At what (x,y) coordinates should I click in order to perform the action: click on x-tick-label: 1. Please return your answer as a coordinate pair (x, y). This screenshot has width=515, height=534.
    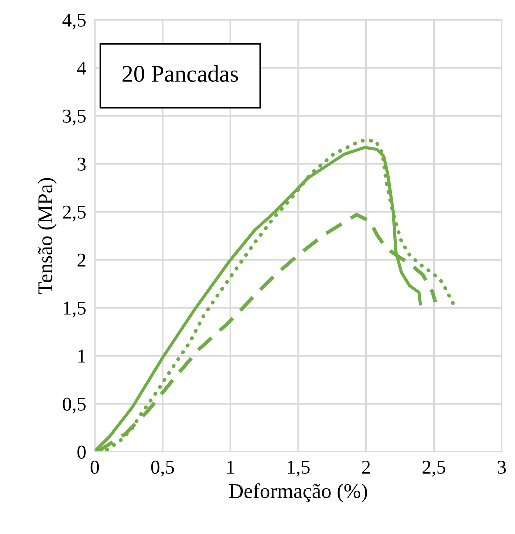
    Looking at the image, I should click on (231, 467).